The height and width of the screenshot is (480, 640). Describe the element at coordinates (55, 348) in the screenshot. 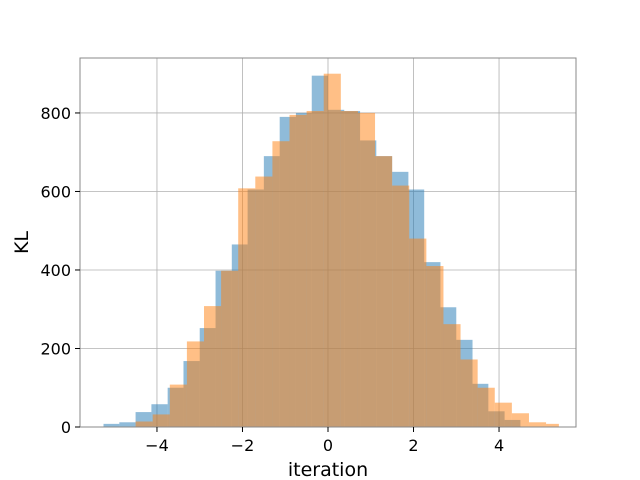

I see `y-tick-label: 200` at that location.